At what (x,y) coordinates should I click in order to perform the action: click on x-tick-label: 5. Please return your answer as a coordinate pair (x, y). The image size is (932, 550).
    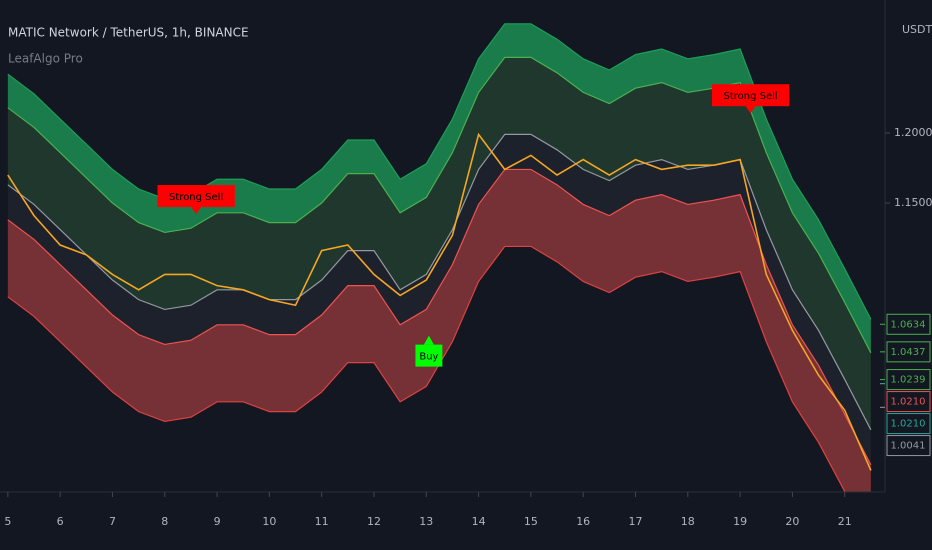
    Looking at the image, I should click on (7, 521).